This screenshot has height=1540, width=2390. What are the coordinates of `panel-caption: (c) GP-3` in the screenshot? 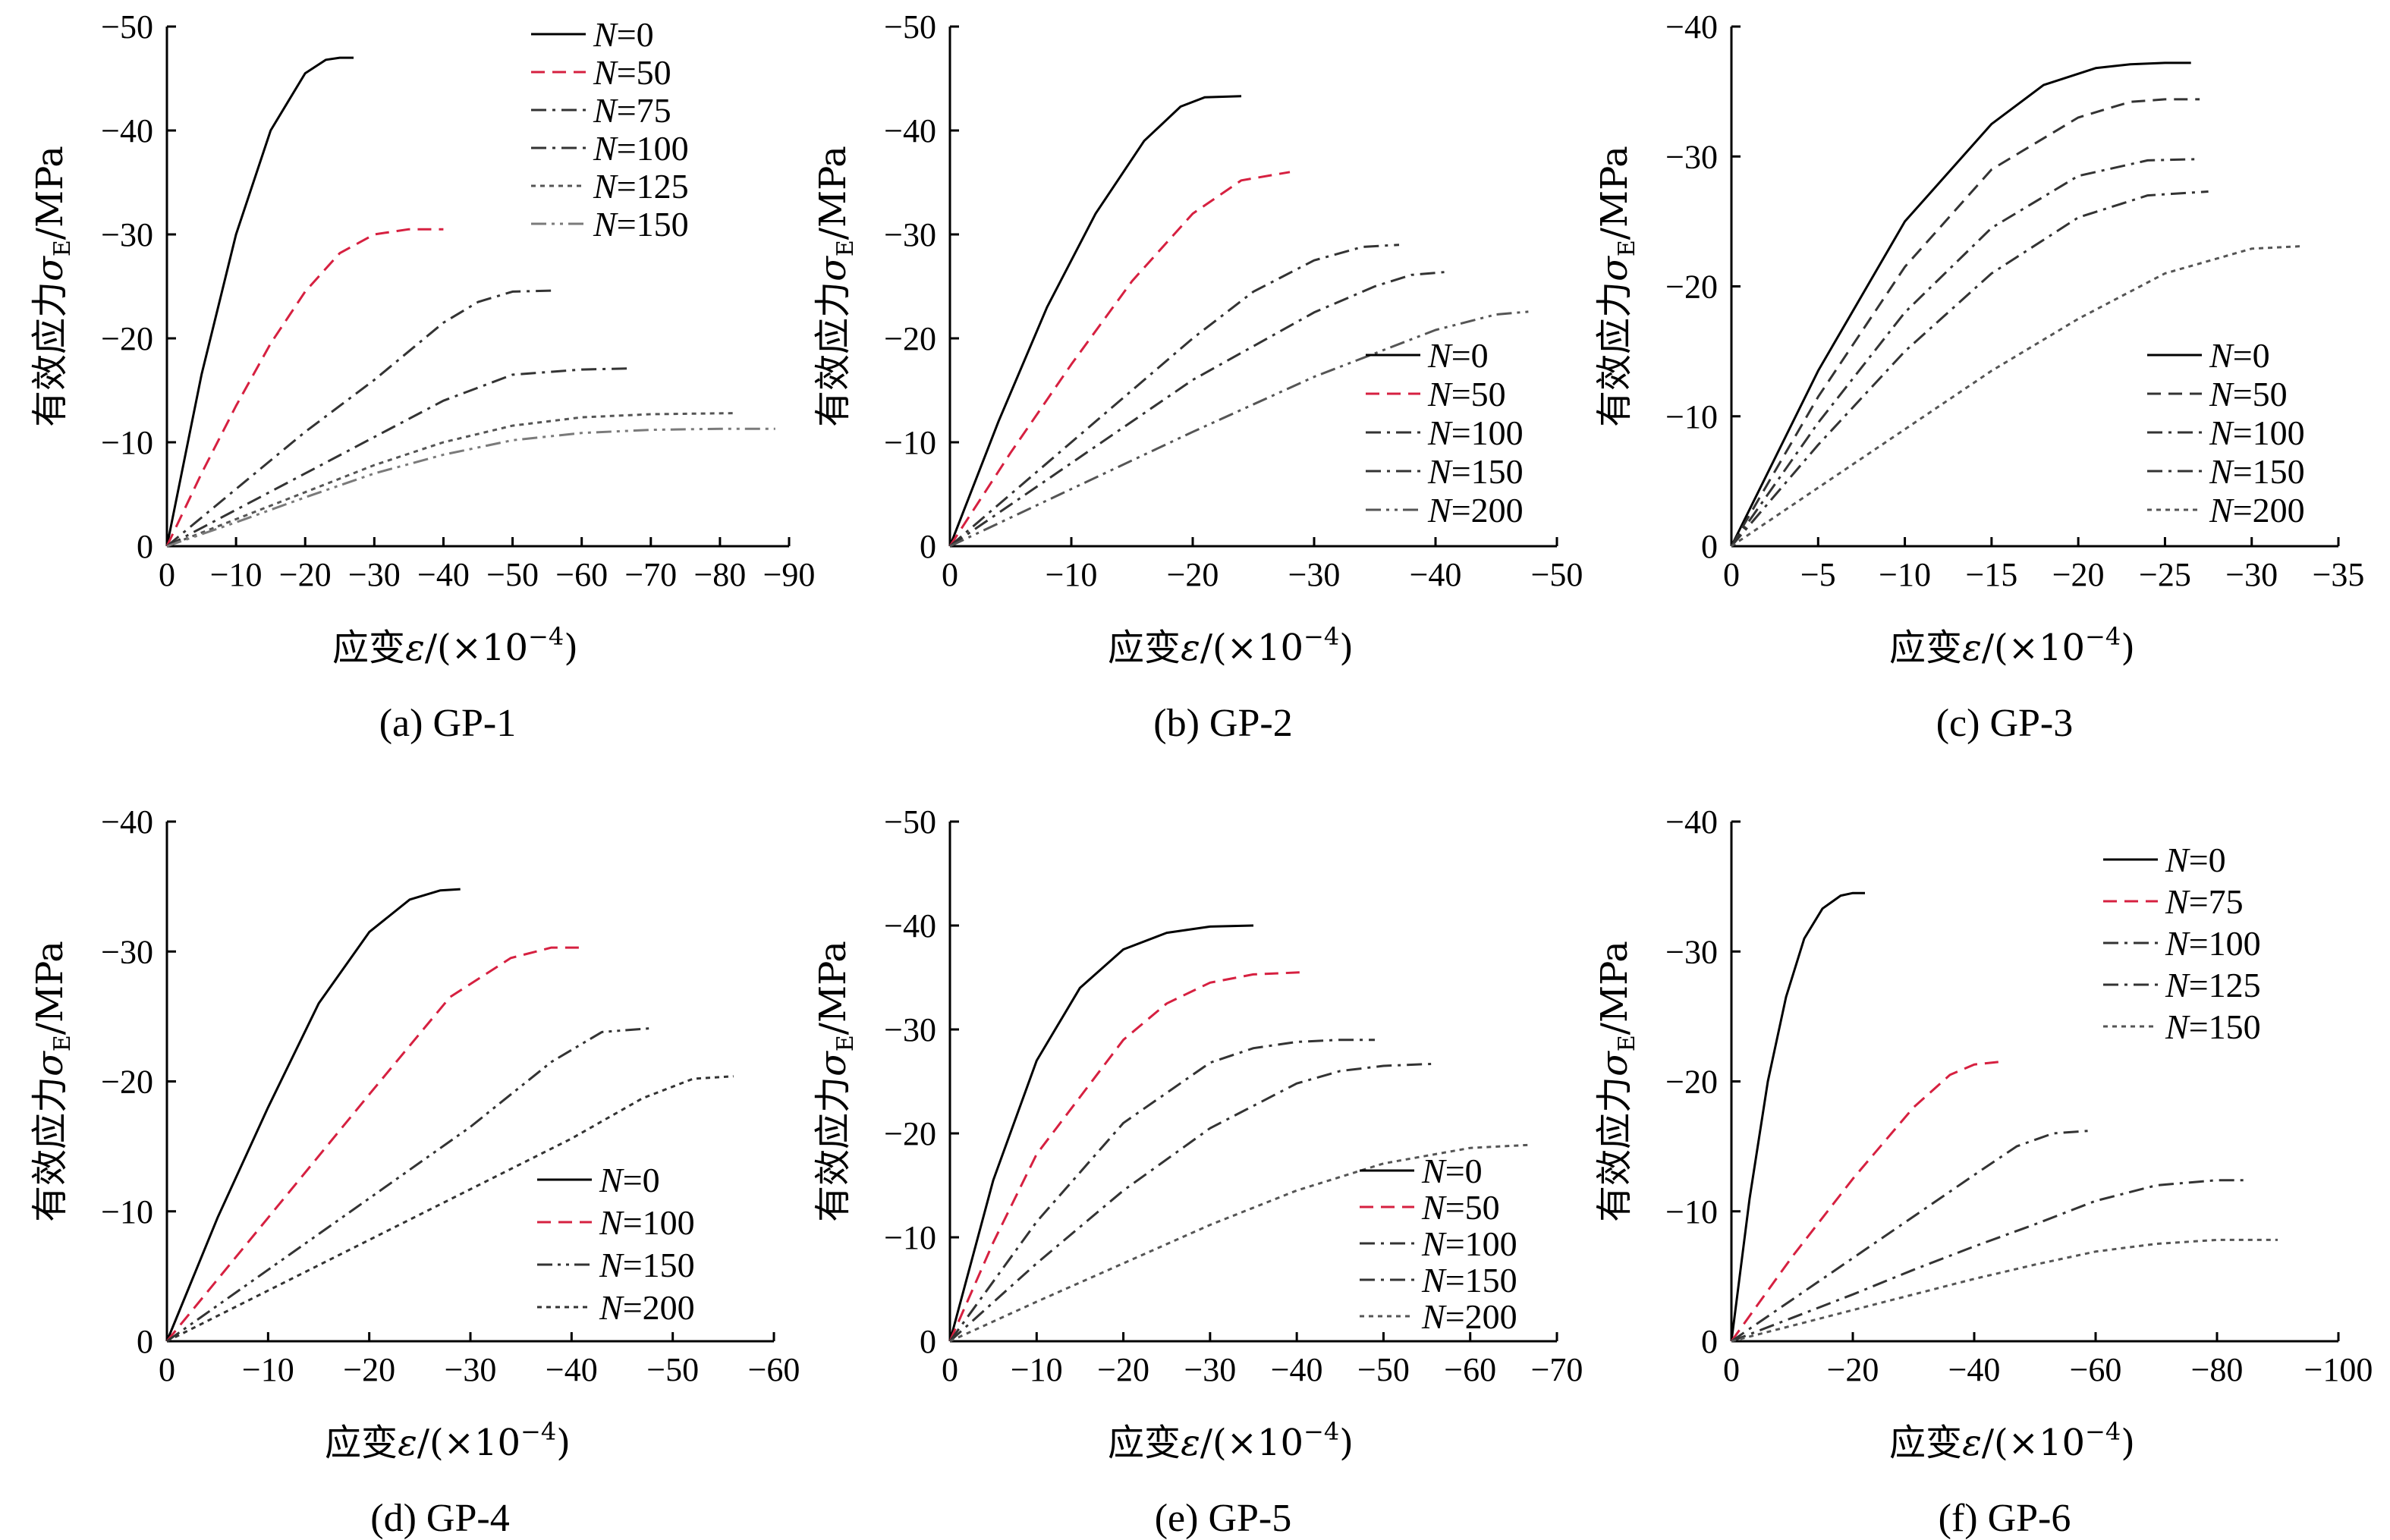 It's located at (2005, 723).